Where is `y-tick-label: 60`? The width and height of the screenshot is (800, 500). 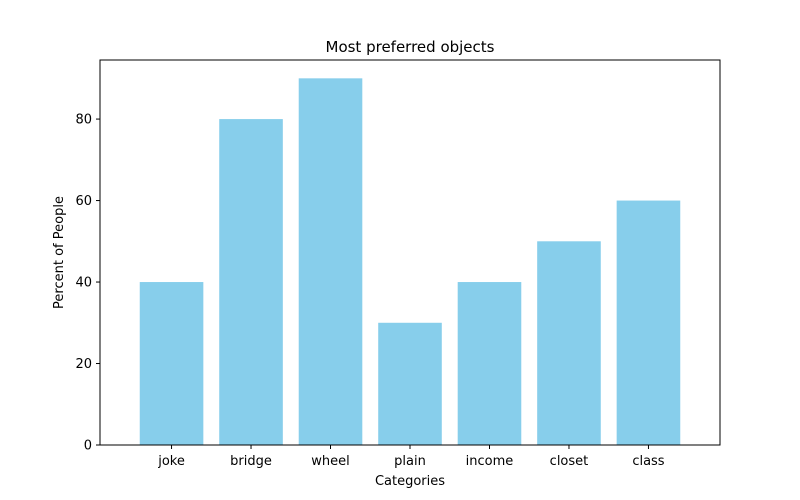 y-tick-label: 60 is located at coordinates (83, 201).